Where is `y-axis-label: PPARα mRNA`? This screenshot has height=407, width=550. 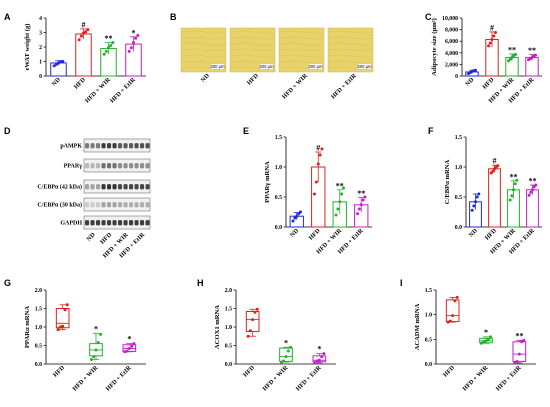
y-axis-label: PPARα mRNA is located at coordinates (27, 327).